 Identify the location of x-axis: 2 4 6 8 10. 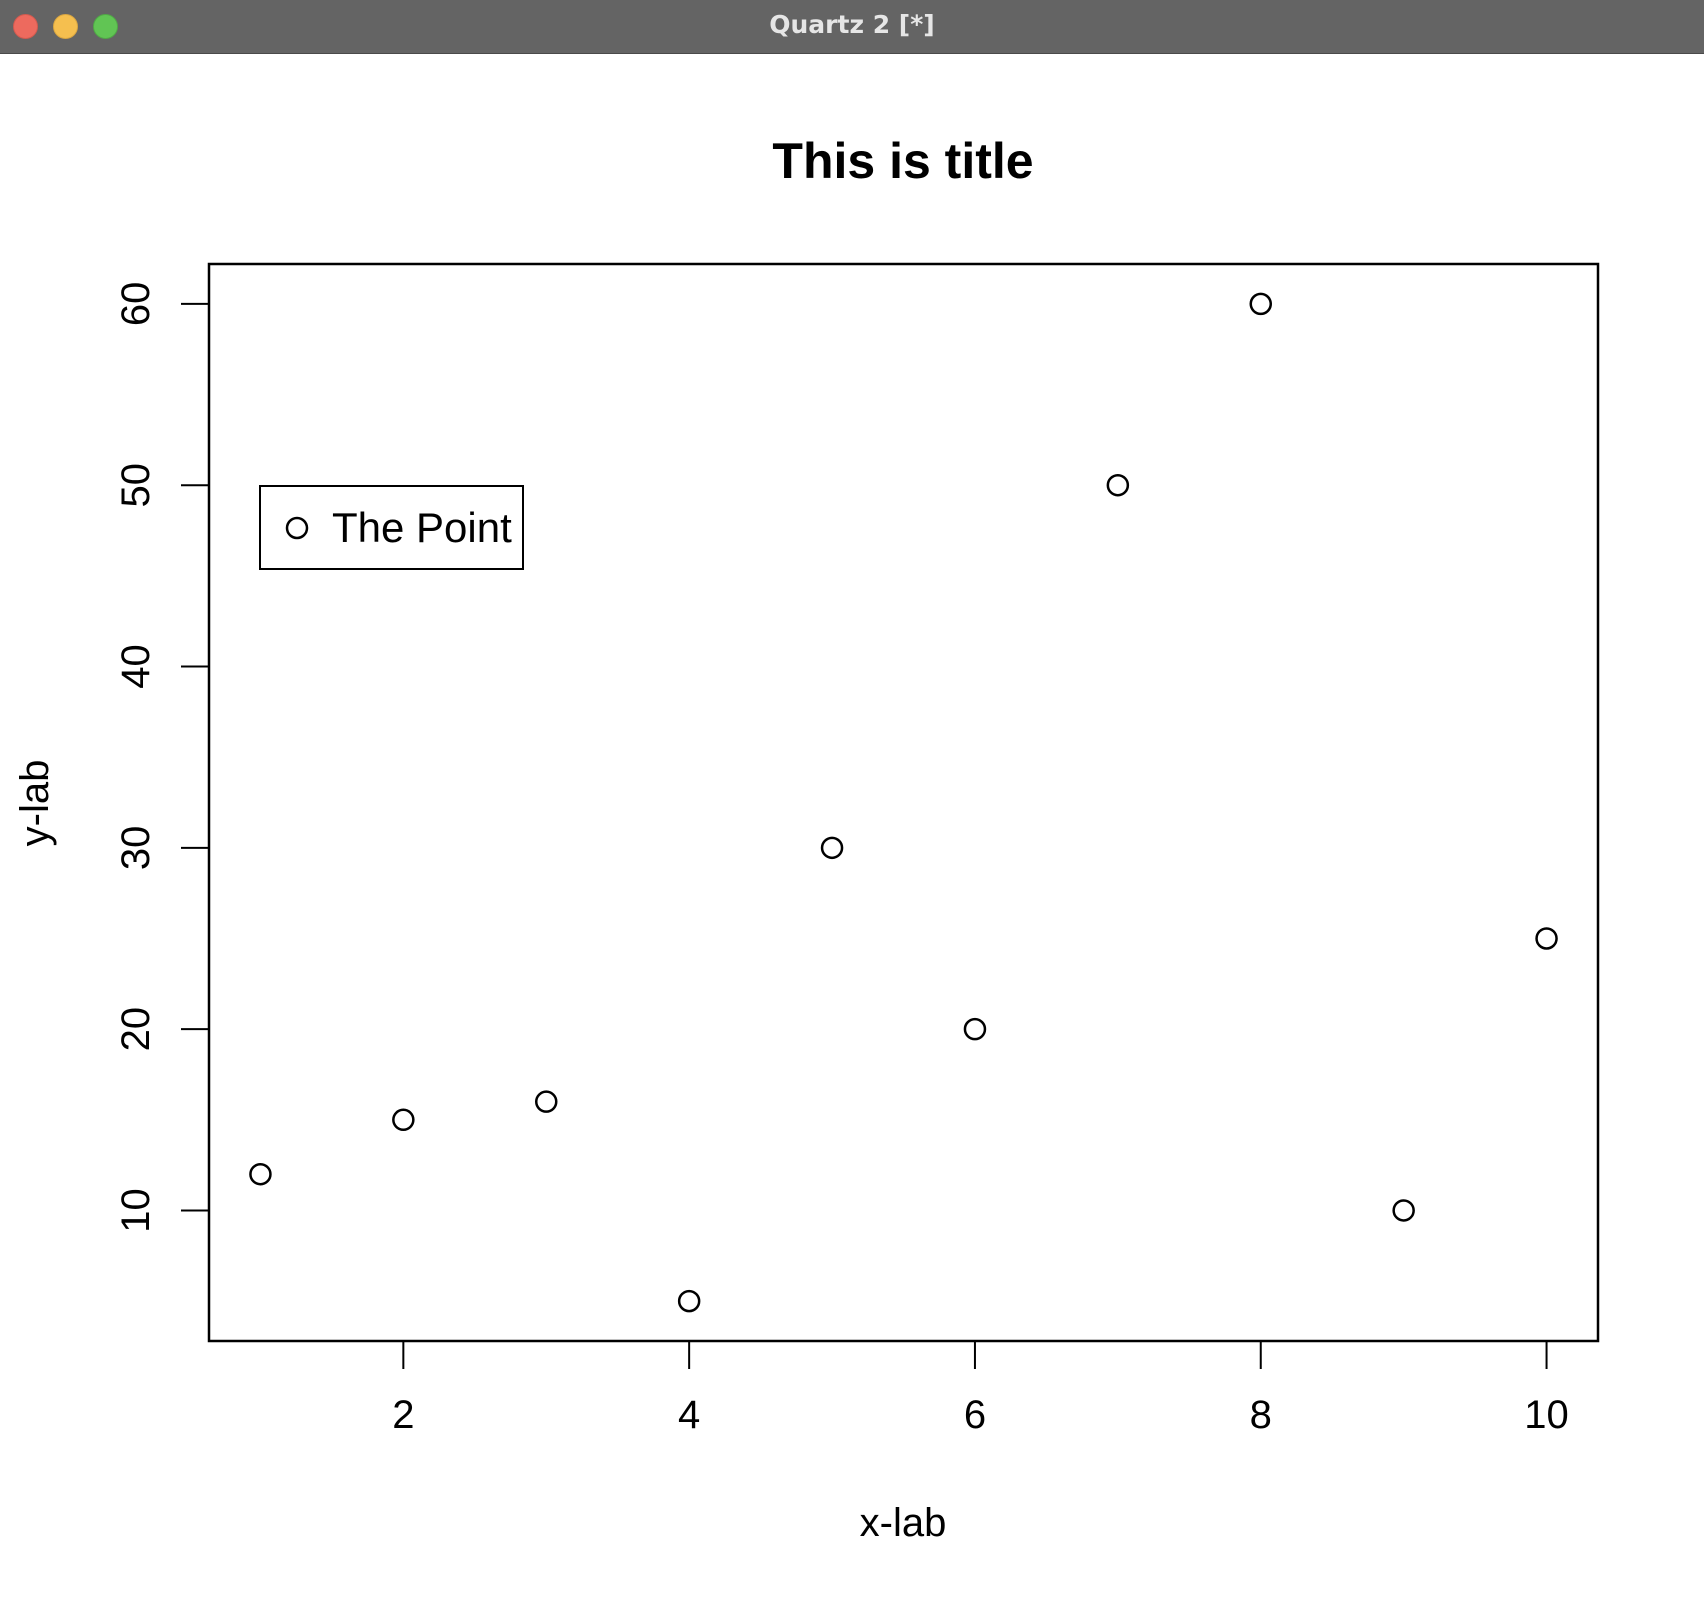
(980, 1388).